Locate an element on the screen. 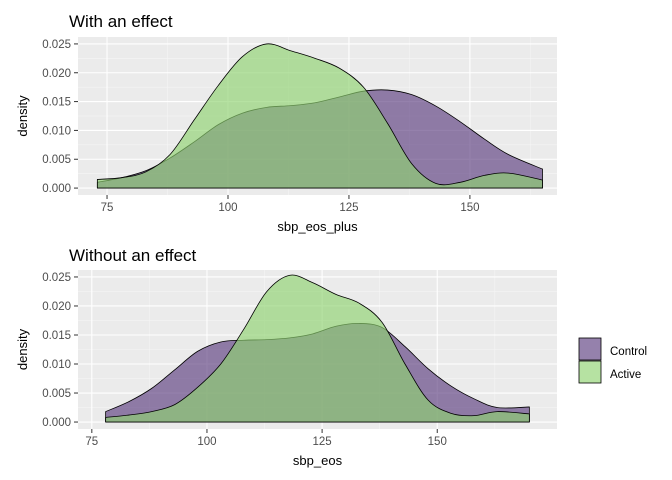  panel-title: With an effect is located at coordinates (121, 21).